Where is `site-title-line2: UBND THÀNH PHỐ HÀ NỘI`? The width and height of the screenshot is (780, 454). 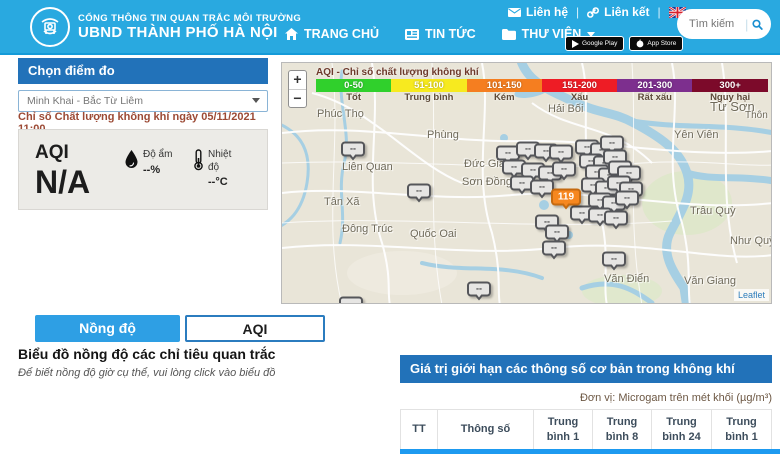 site-title-line2: UBND THÀNH PHỐ HÀ NỘI is located at coordinates (178, 32).